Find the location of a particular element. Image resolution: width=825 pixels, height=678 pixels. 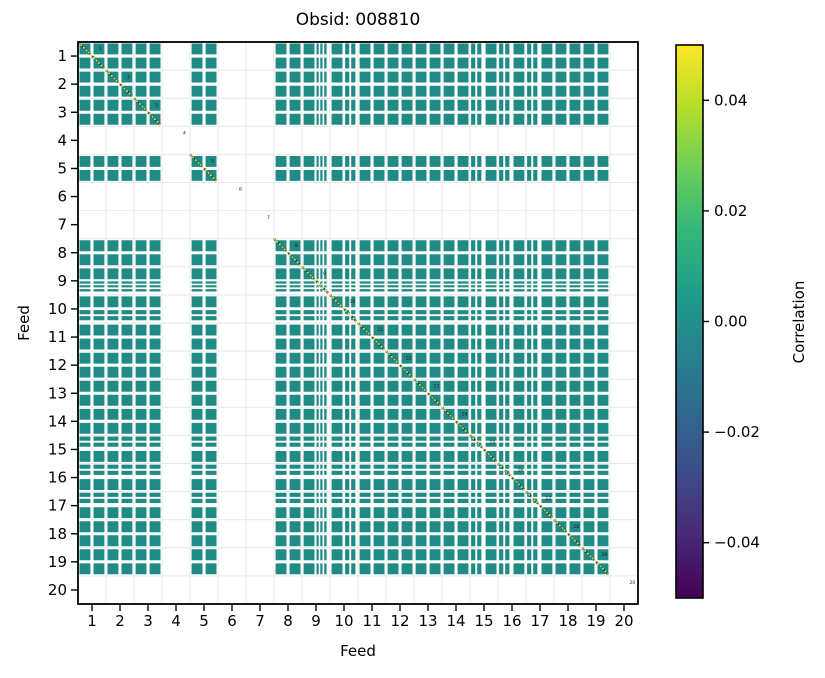

x-tick-label: 17 is located at coordinates (539, 621).